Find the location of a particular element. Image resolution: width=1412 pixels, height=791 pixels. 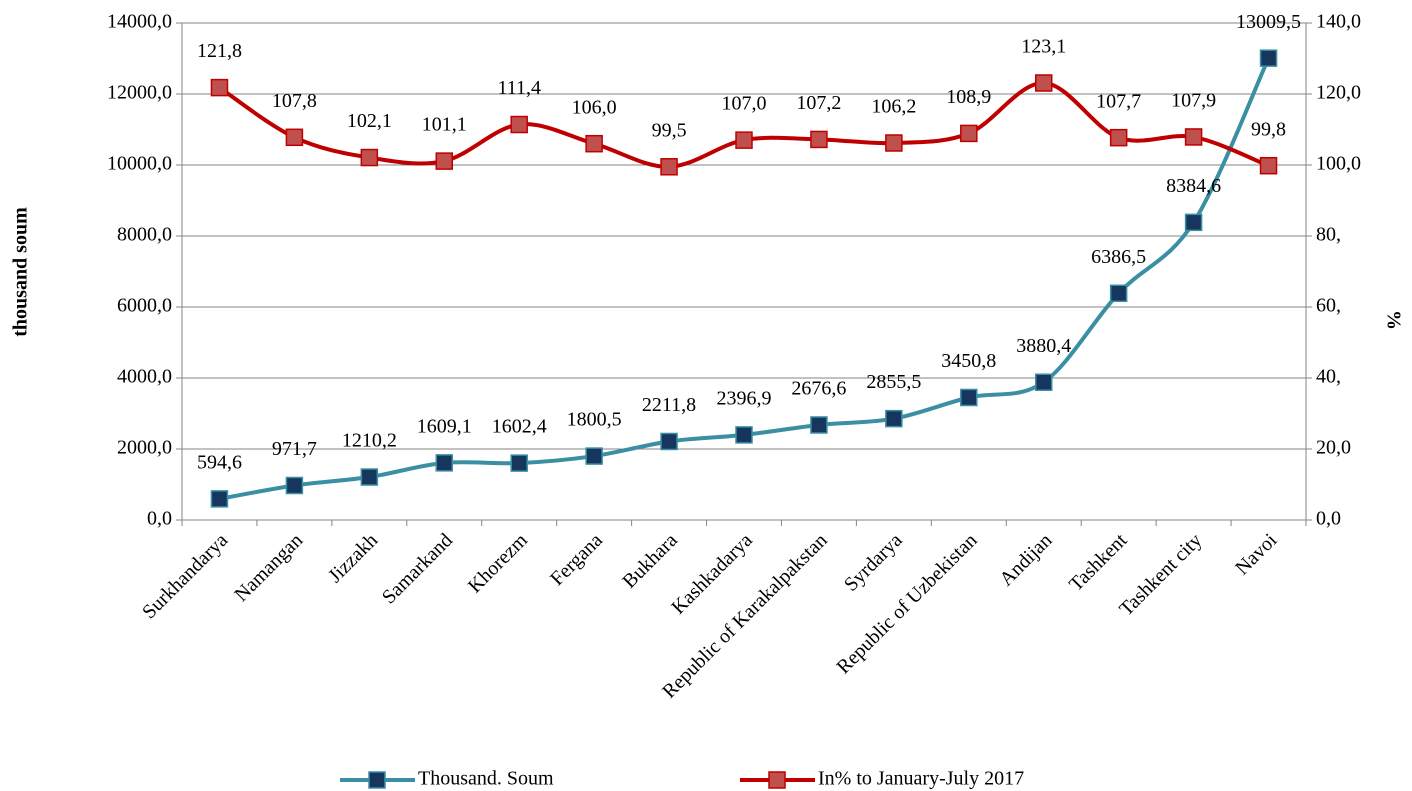

y2-tick-label: 20,0 is located at coordinates (1333, 448).